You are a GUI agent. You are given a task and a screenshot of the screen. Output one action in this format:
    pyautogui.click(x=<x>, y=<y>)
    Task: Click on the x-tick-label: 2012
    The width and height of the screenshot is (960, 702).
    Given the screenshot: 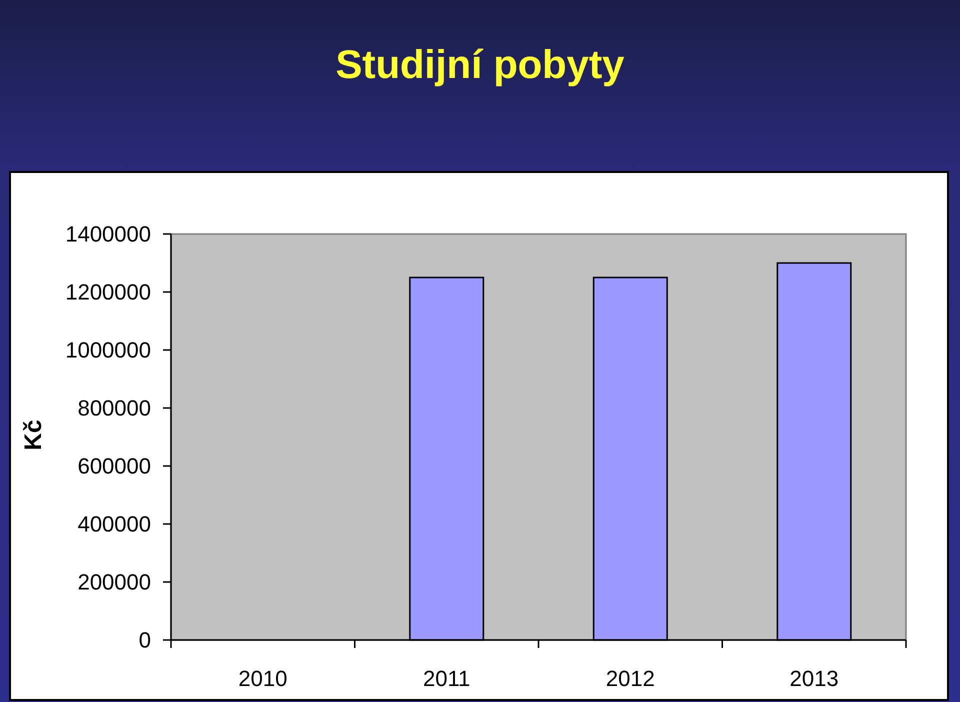 What is the action you would take?
    pyautogui.click(x=630, y=678)
    